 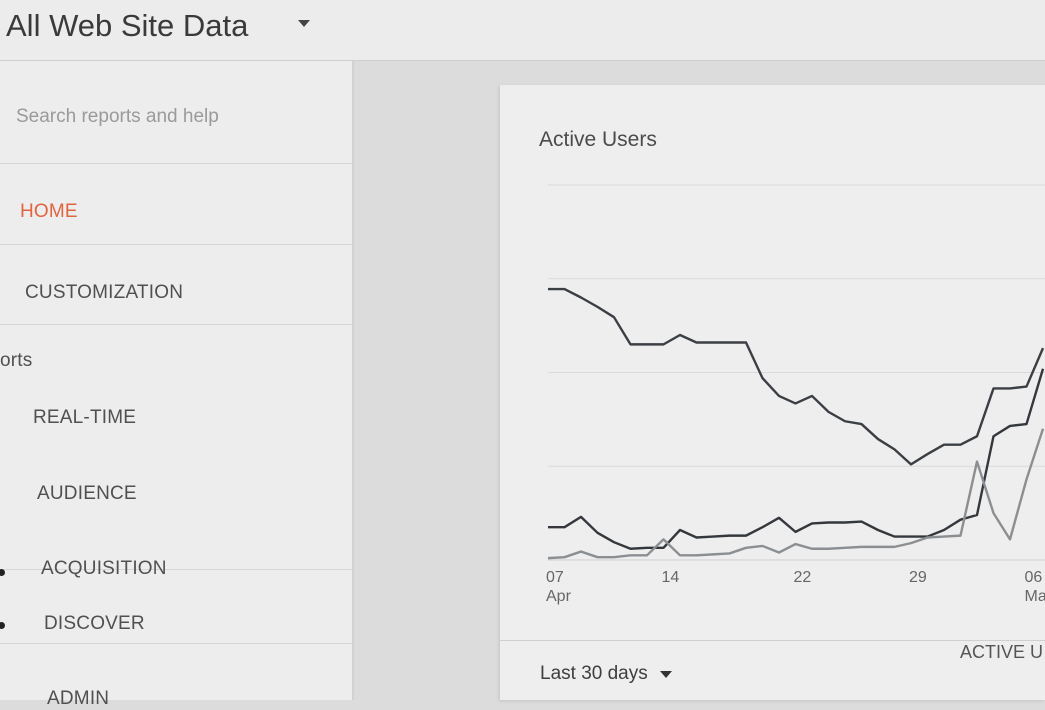 What do you see at coordinates (594, 674) in the screenshot?
I see `date-range-selector: Last 30 days` at bounding box center [594, 674].